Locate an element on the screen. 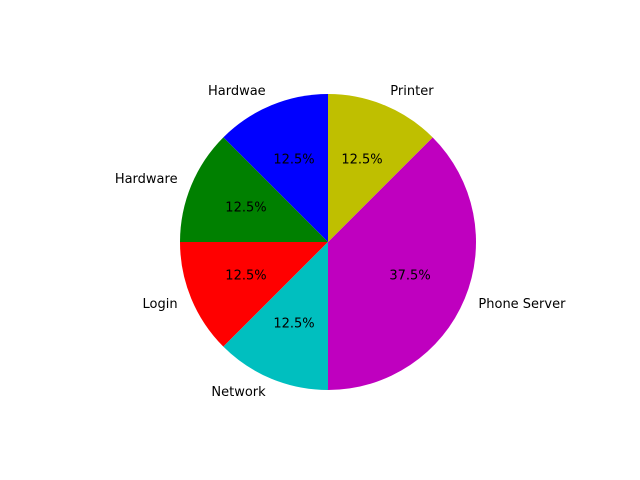  slice-label-login: Login is located at coordinates (160, 304).